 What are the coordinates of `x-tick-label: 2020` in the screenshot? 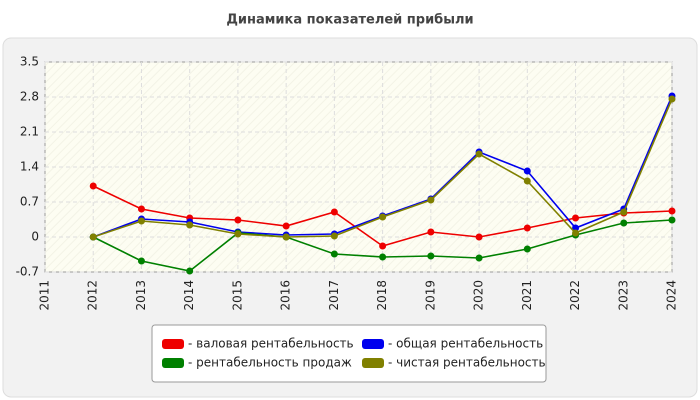 It's located at (479, 295).